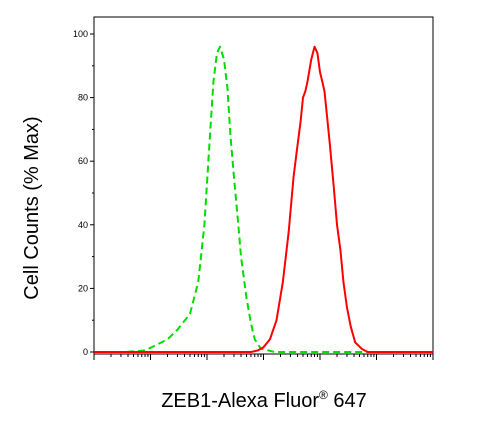  What do you see at coordinates (32, 207) in the screenshot?
I see `y-axis-title: Cell Counts (% Max)` at bounding box center [32, 207].